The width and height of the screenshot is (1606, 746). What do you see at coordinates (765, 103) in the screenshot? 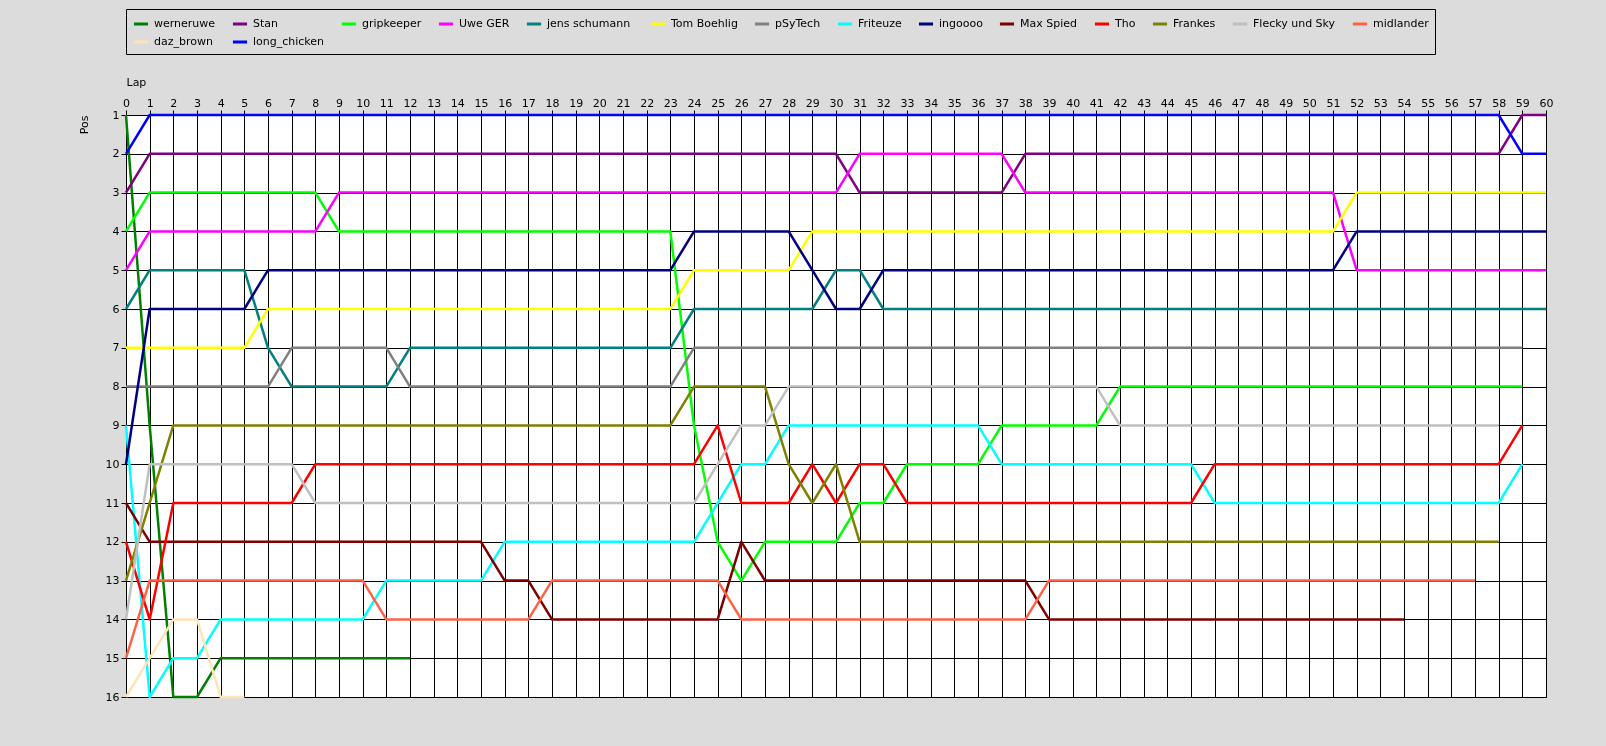
I see `x-tick-label: 27` at bounding box center [765, 103].